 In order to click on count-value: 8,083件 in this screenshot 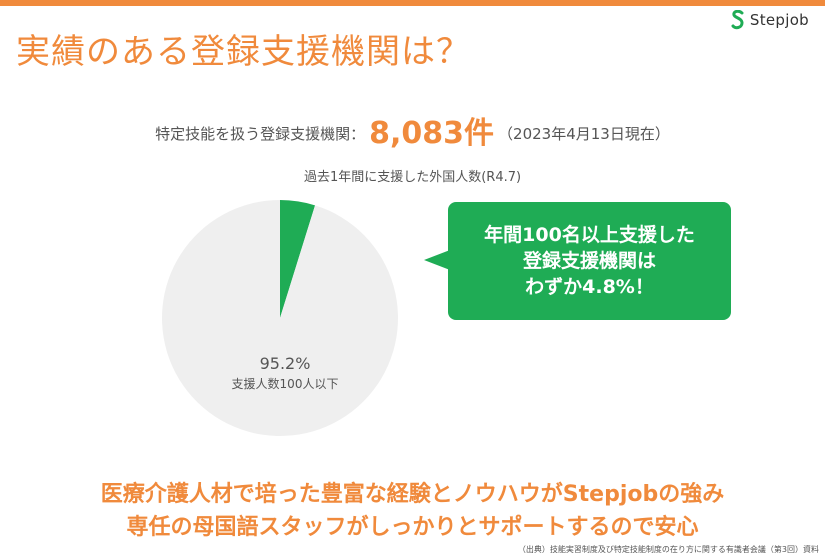, I will do `click(432, 133)`.